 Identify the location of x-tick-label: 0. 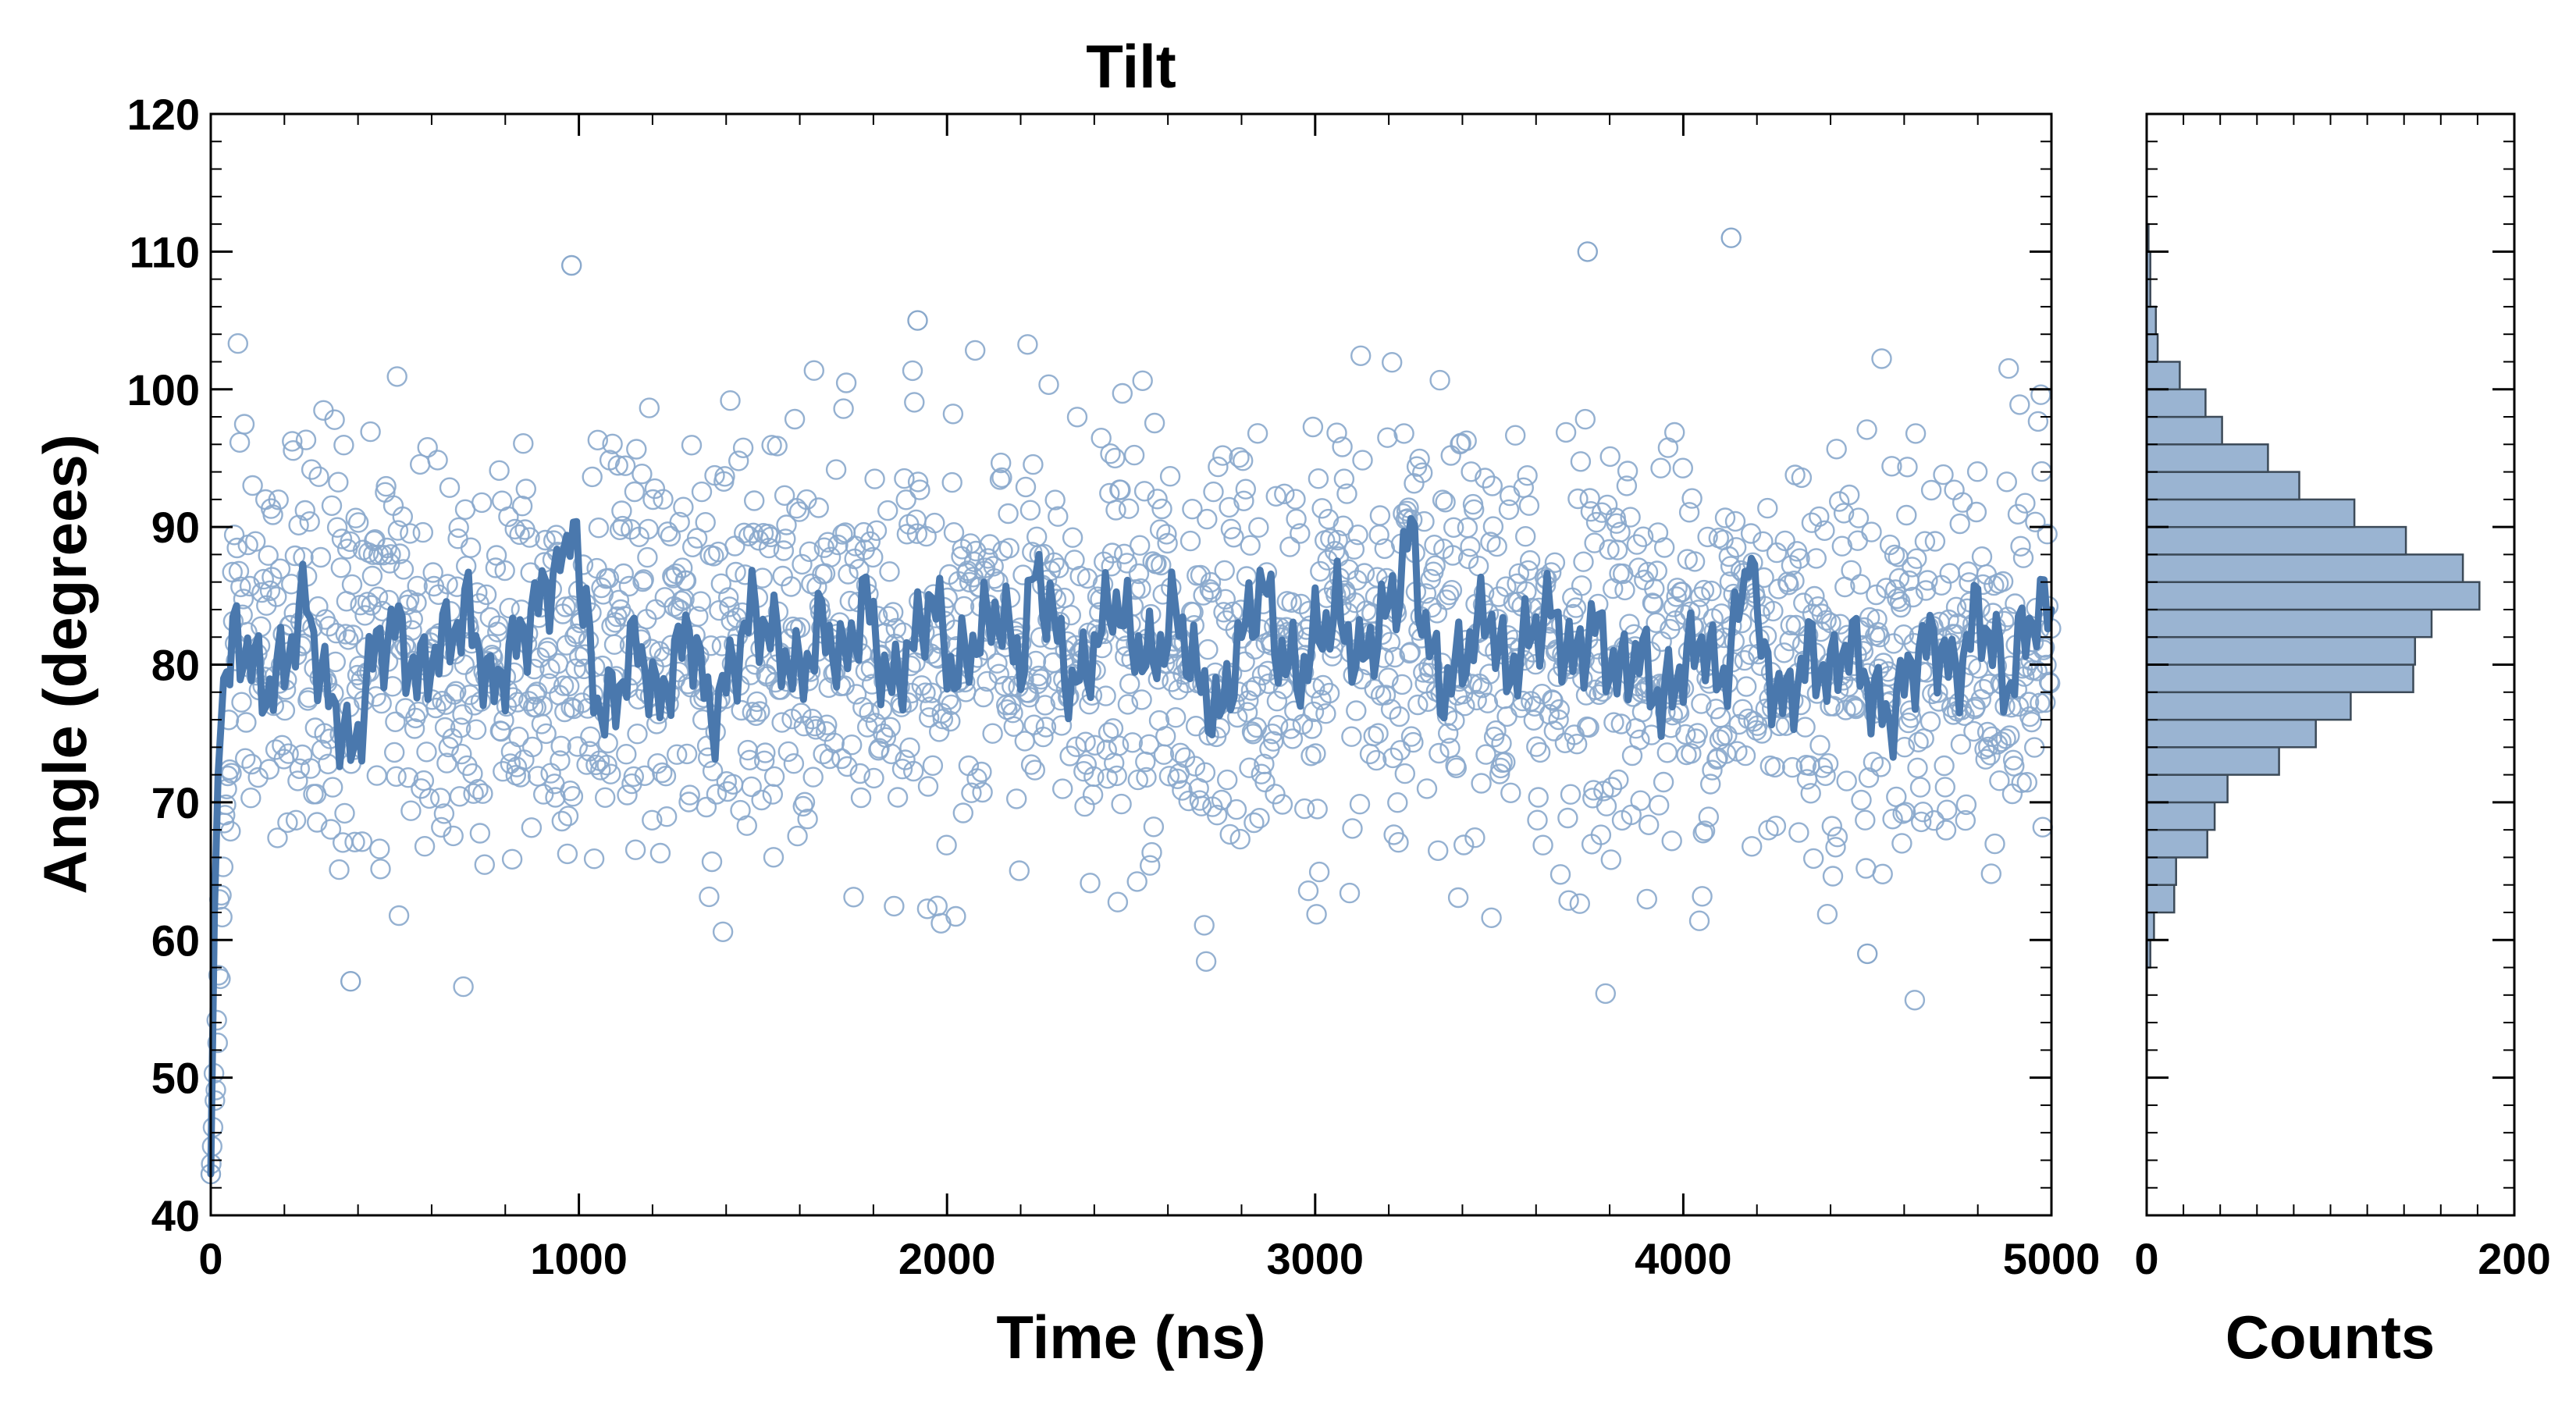
(210, 1258).